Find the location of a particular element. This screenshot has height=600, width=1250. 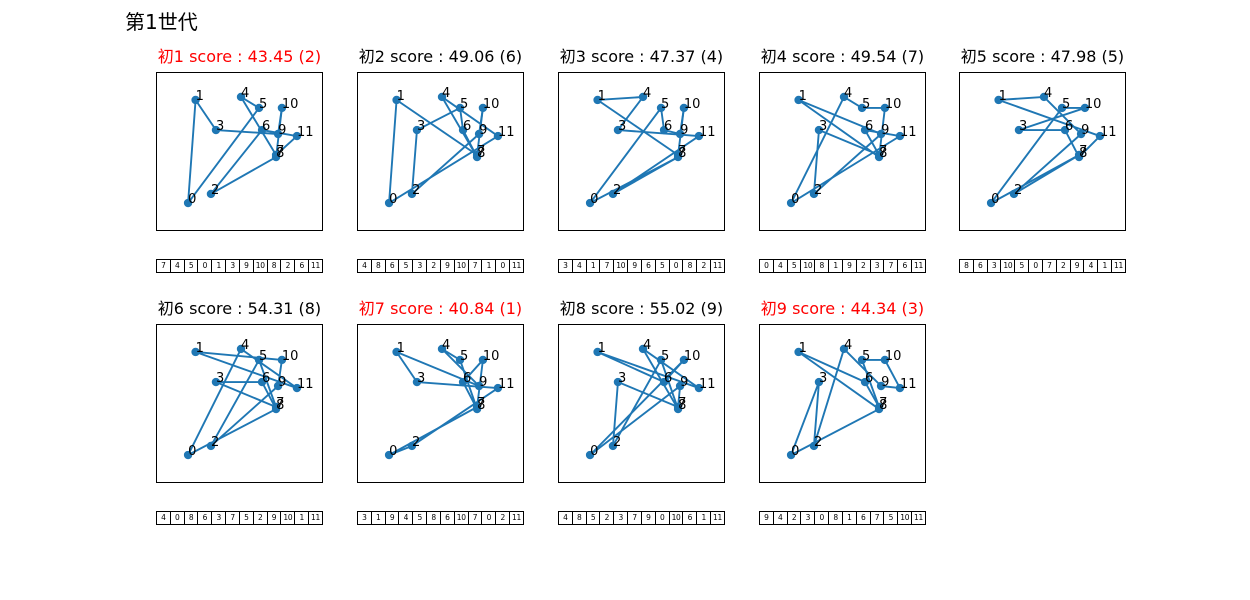

city-label: 2 is located at coordinates (1018, 190).